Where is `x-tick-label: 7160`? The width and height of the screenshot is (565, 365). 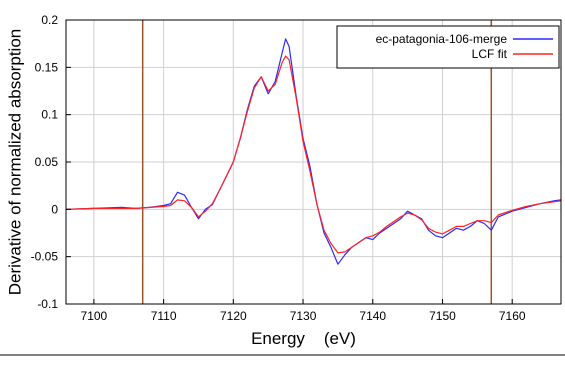 x-tick-label: 7160 is located at coordinates (512, 316).